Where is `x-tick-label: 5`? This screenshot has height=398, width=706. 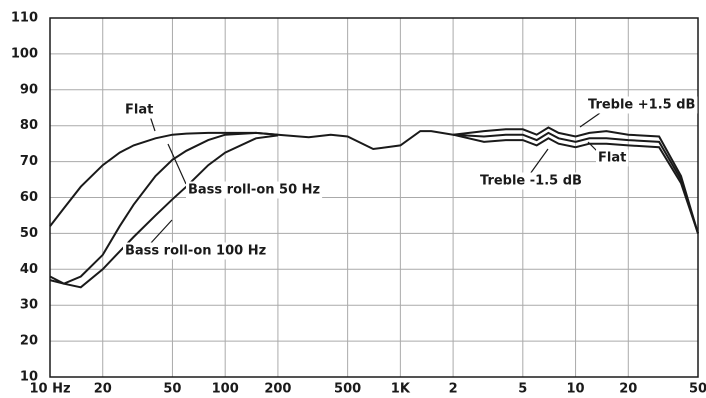 x-tick-label: 5 is located at coordinates (522, 389).